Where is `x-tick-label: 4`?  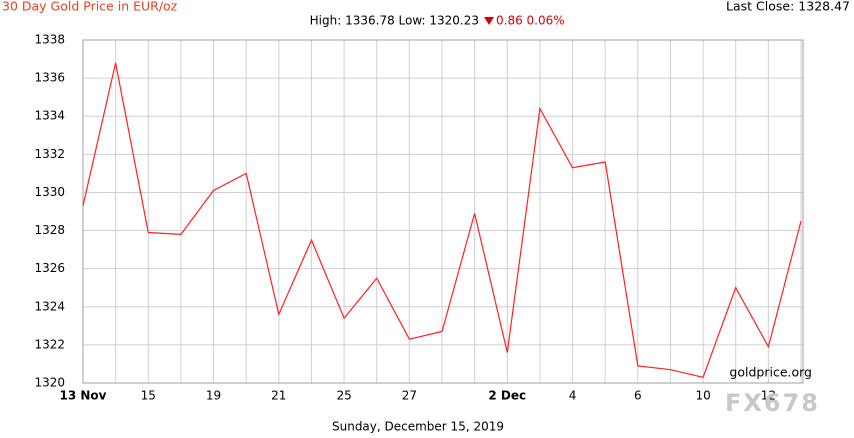 x-tick-label: 4 is located at coordinates (573, 396).